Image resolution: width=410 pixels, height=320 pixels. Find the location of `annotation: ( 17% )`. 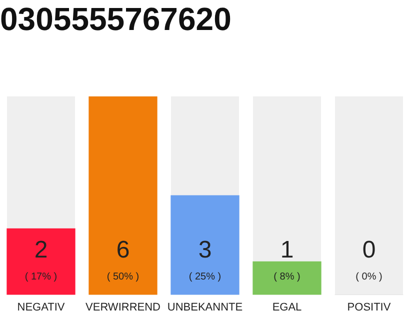

annotation: ( 17% ) is located at coordinates (41, 277).